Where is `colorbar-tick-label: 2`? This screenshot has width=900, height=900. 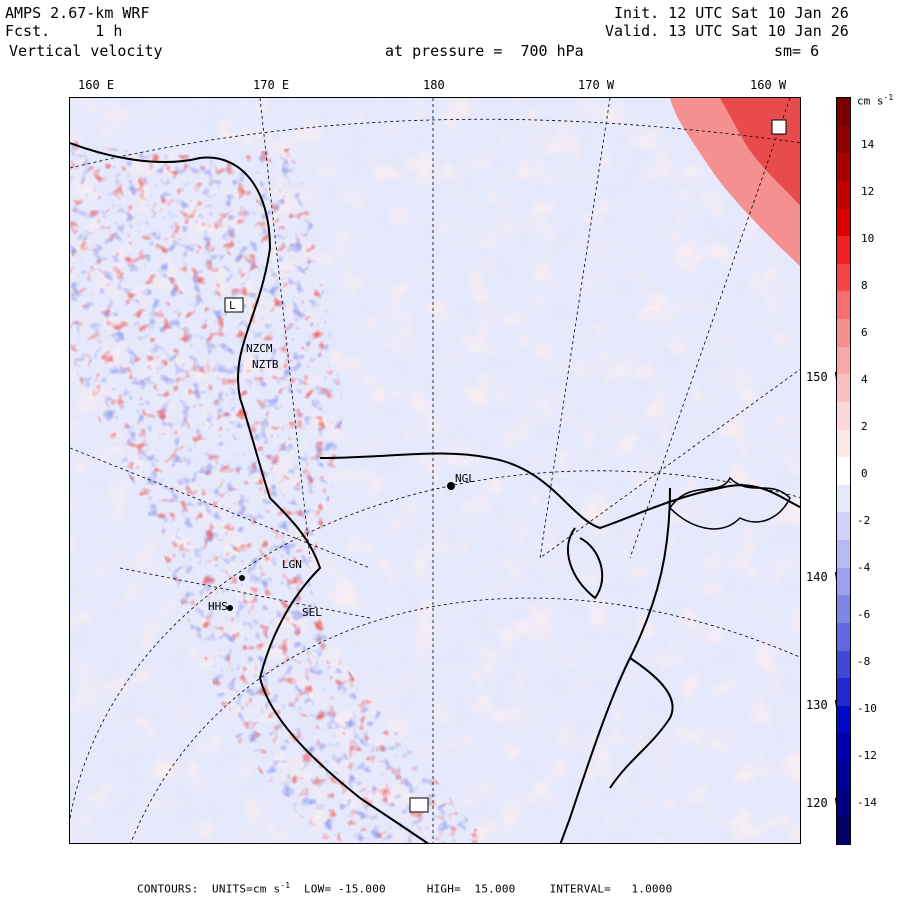 colorbar-tick-label: 2 is located at coordinates (864, 426).